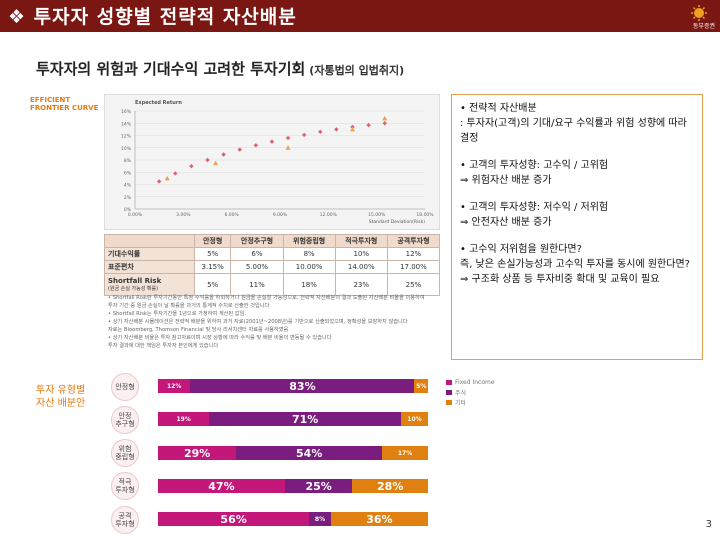 The image size is (720, 540). What do you see at coordinates (257, 284) in the screenshot?
I see `table-cell: 11%` at bounding box center [257, 284].